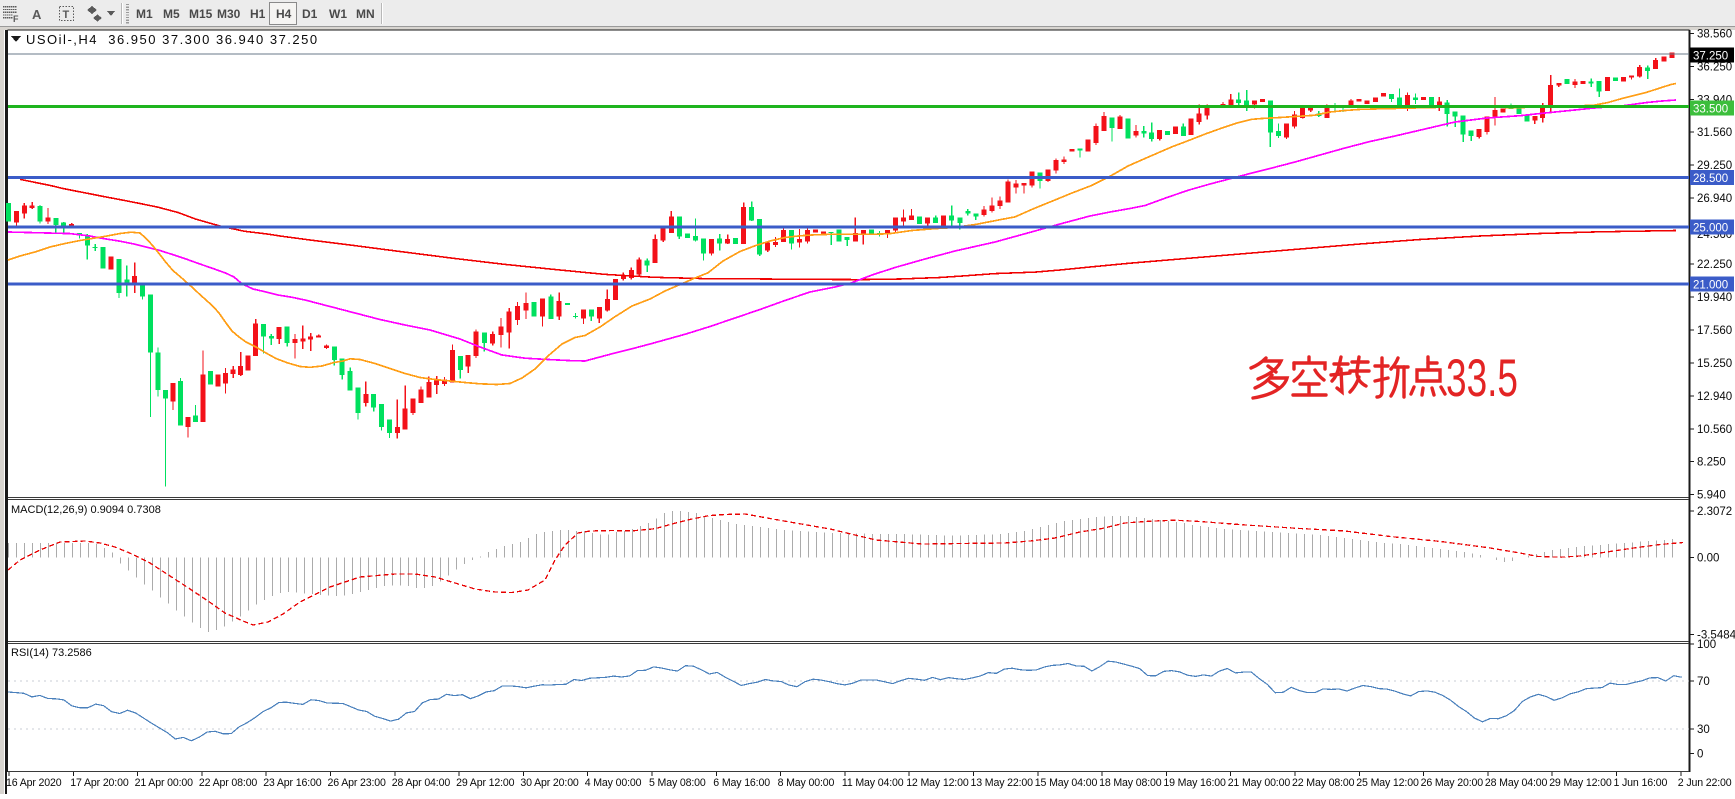  I want to click on svg-text: 2 Jun 22:00, so click(1705, 783).